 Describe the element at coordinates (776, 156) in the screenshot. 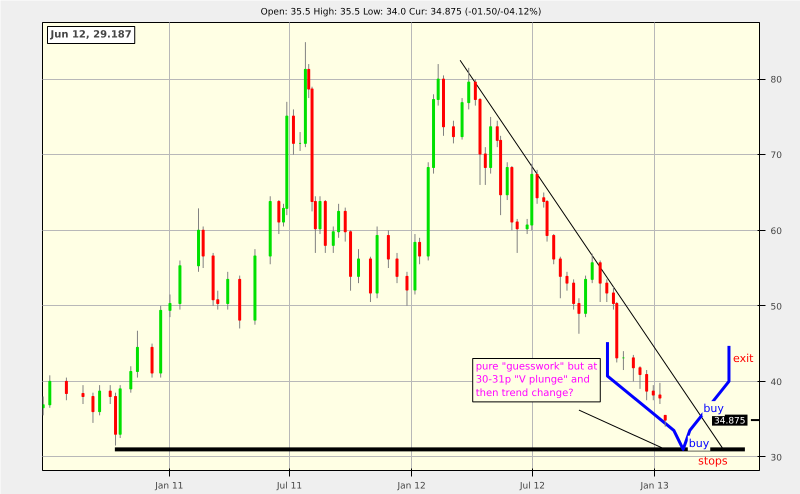

I see `y-tick-label: 70` at that location.